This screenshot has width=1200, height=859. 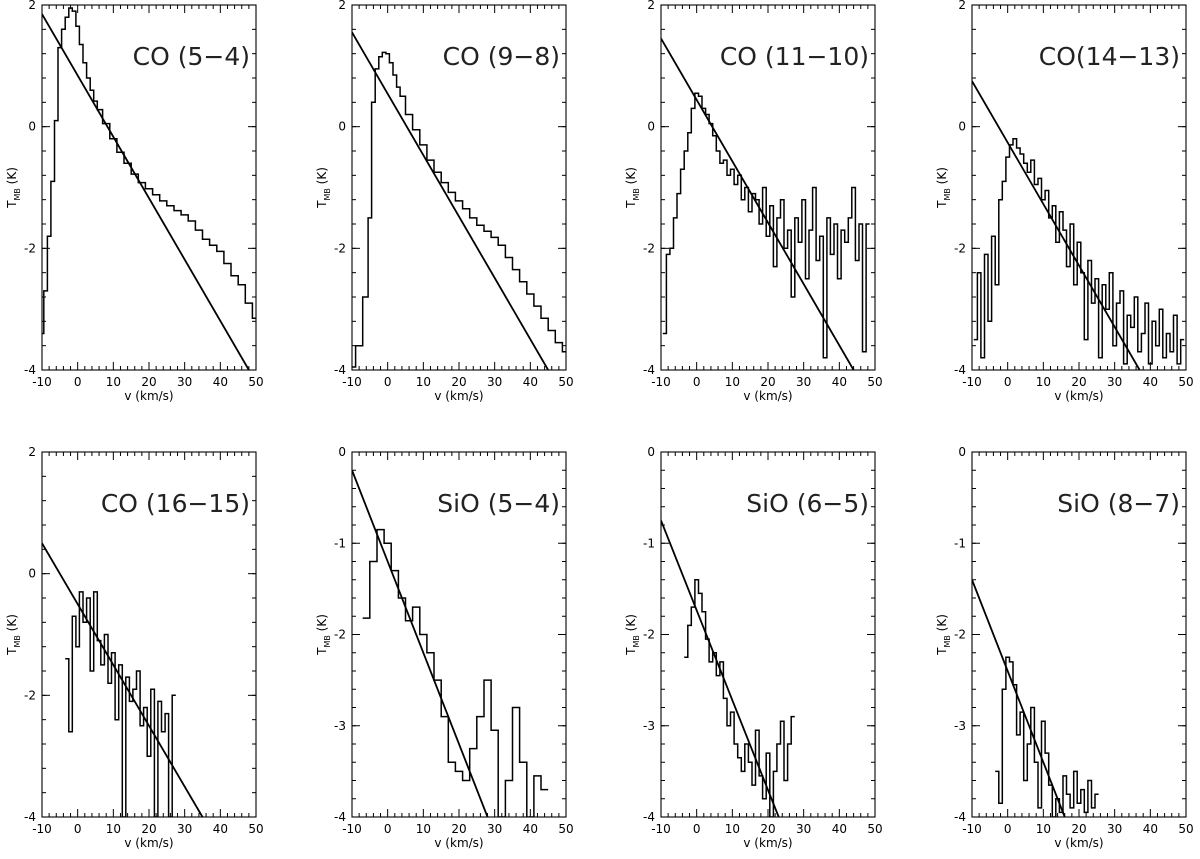 I want to click on panel-title: CO(14−13), so click(x=1109, y=56).